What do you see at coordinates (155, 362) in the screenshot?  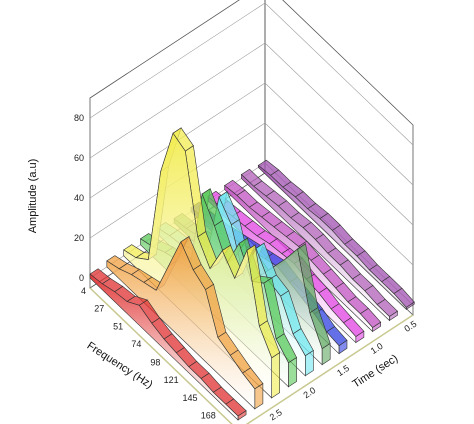 I see `x-tick-label: 98` at bounding box center [155, 362].